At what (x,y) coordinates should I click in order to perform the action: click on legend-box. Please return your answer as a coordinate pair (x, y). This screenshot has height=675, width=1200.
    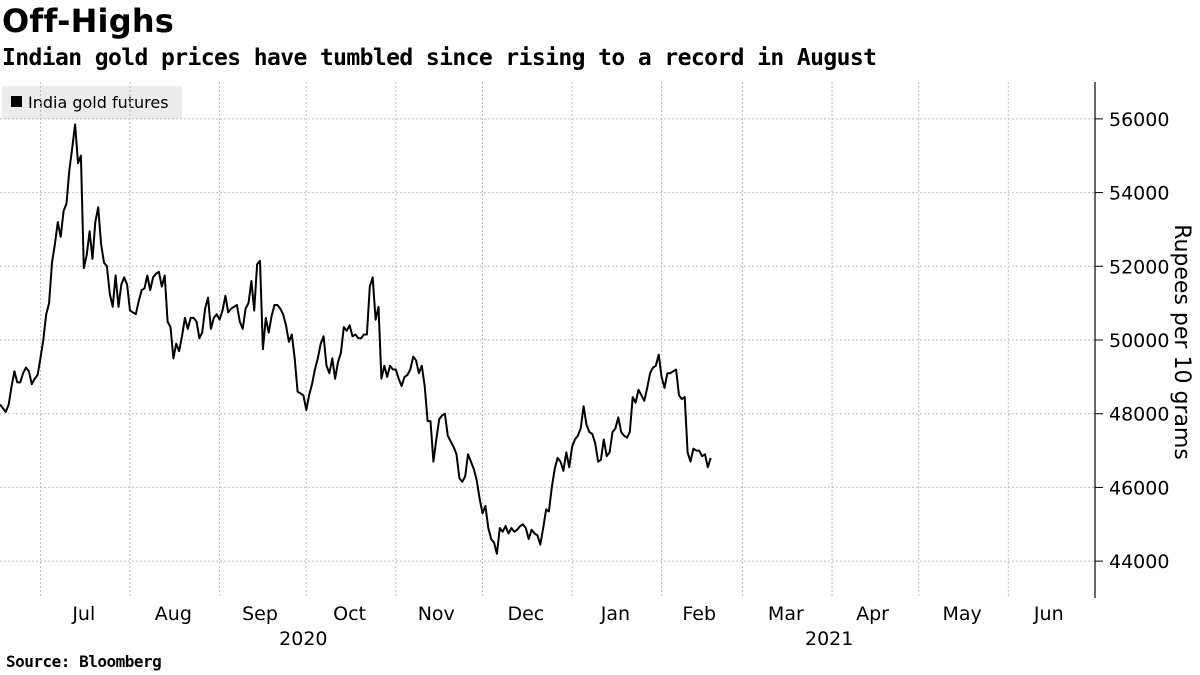
    Looking at the image, I should click on (92, 102).